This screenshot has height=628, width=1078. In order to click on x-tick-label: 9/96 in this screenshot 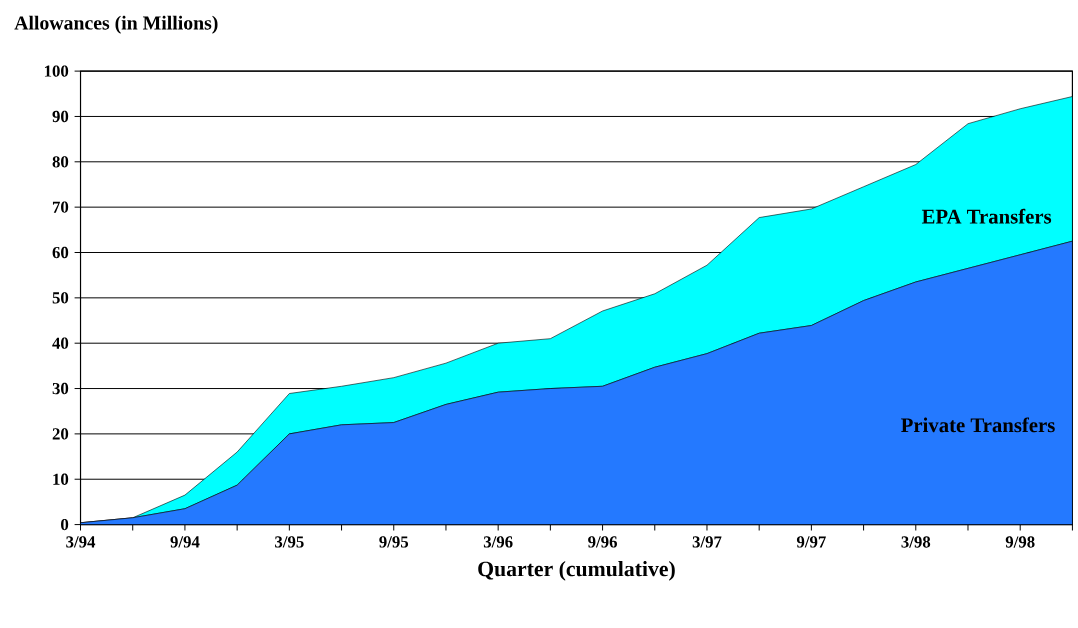, I will do `click(603, 542)`.